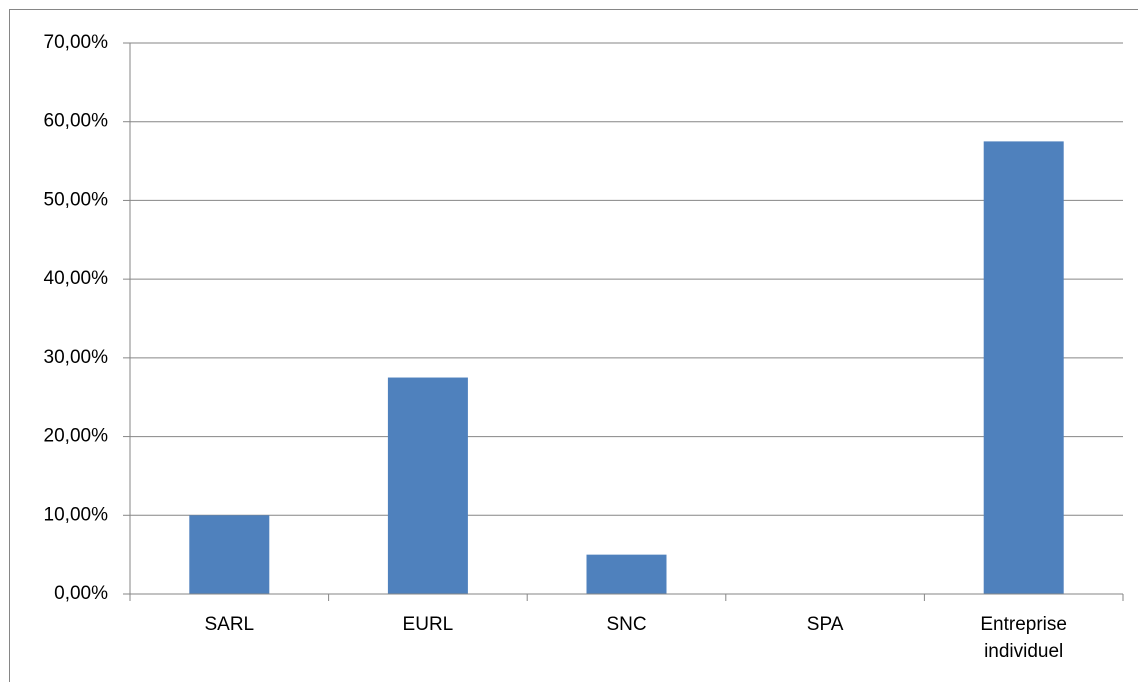 The width and height of the screenshot is (1138, 682). I want to click on x-tick-label: SARL, so click(229, 624).